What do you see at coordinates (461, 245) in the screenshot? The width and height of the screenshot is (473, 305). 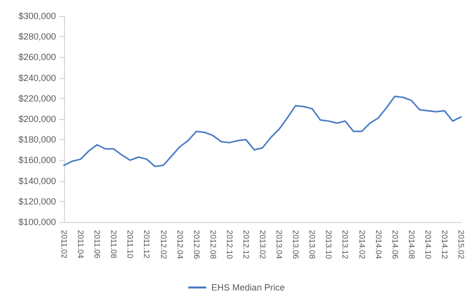 I see `x-tick-label: 2015.02` at bounding box center [461, 245].